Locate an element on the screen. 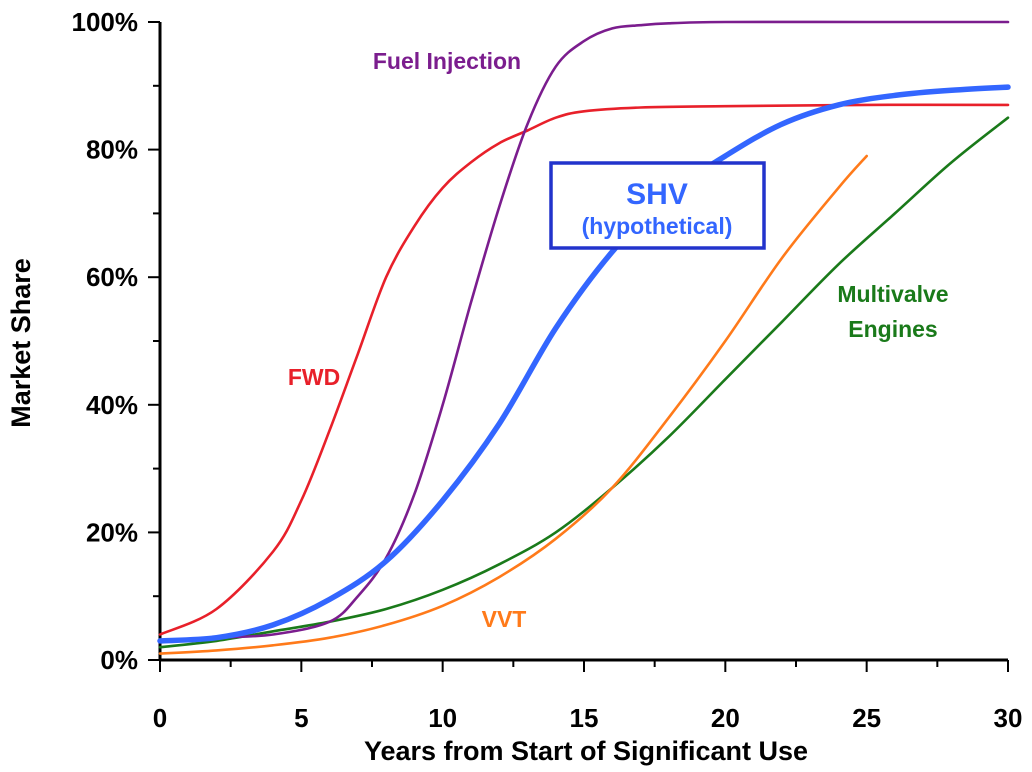  y-tick-label: 80% is located at coordinates (112, 150).